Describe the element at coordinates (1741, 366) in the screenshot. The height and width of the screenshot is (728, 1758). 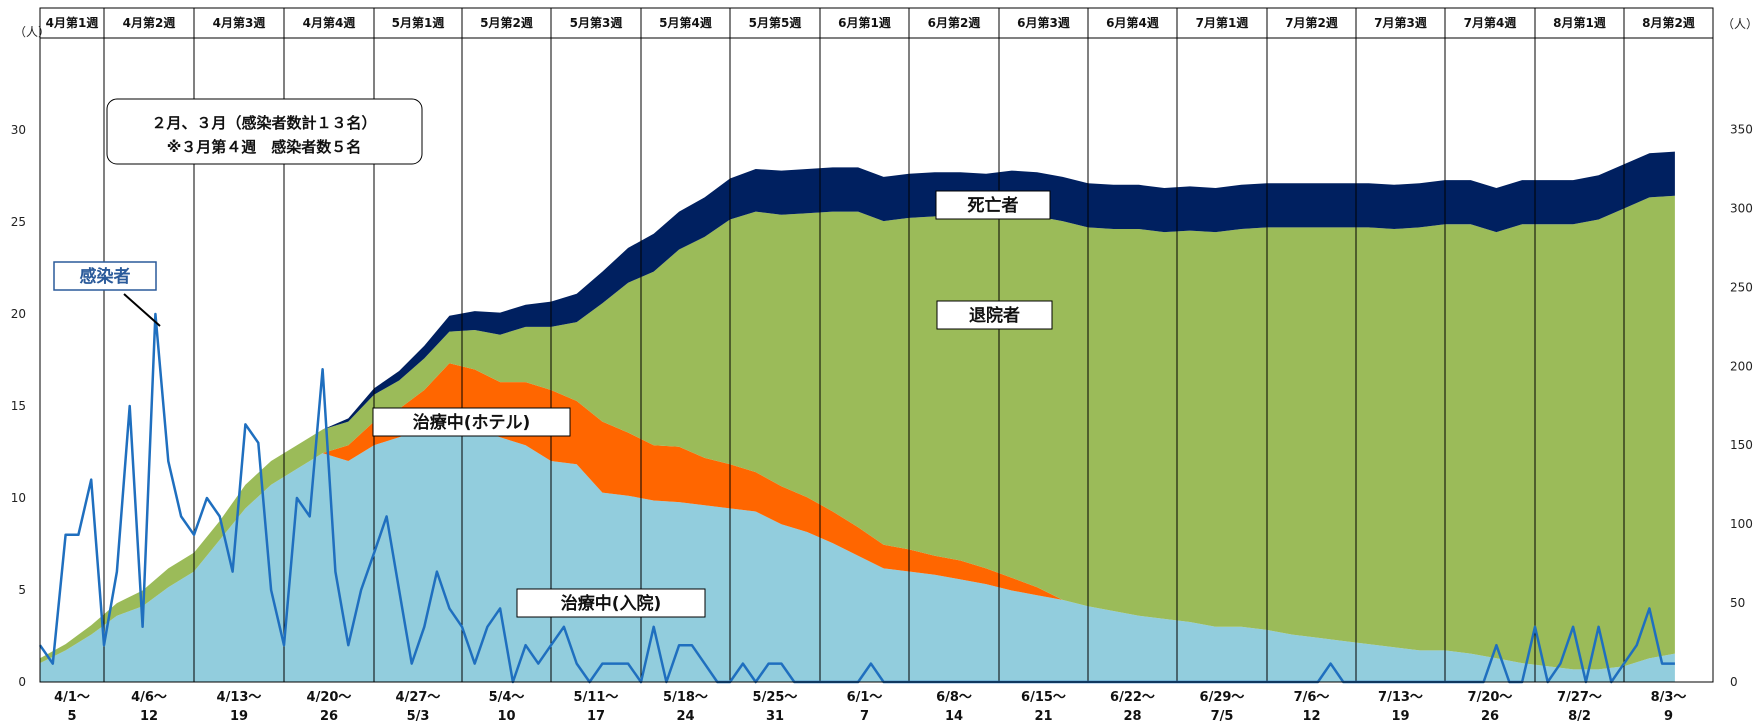
I see `right-axis-tick: 200` at that location.